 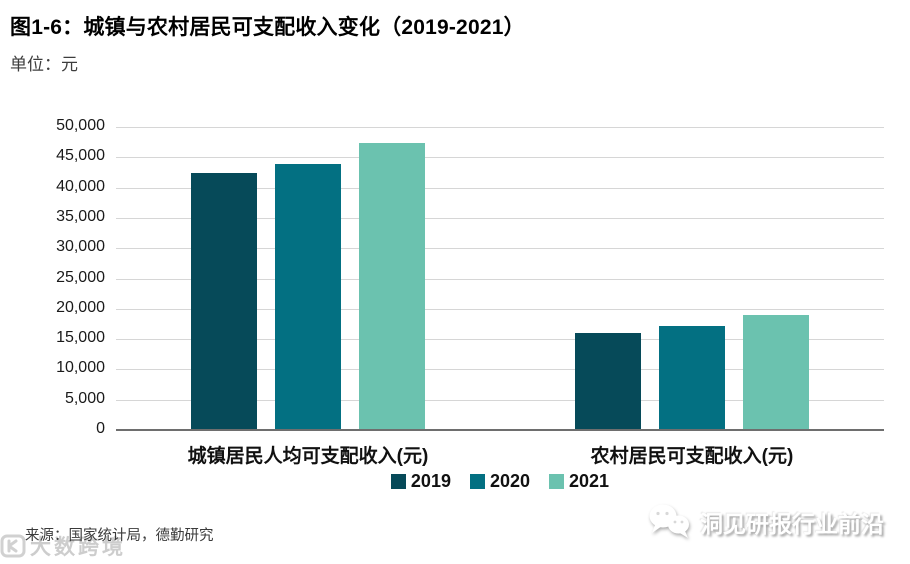 What do you see at coordinates (589, 481) in the screenshot?
I see `legend-label-2021: 2021` at bounding box center [589, 481].